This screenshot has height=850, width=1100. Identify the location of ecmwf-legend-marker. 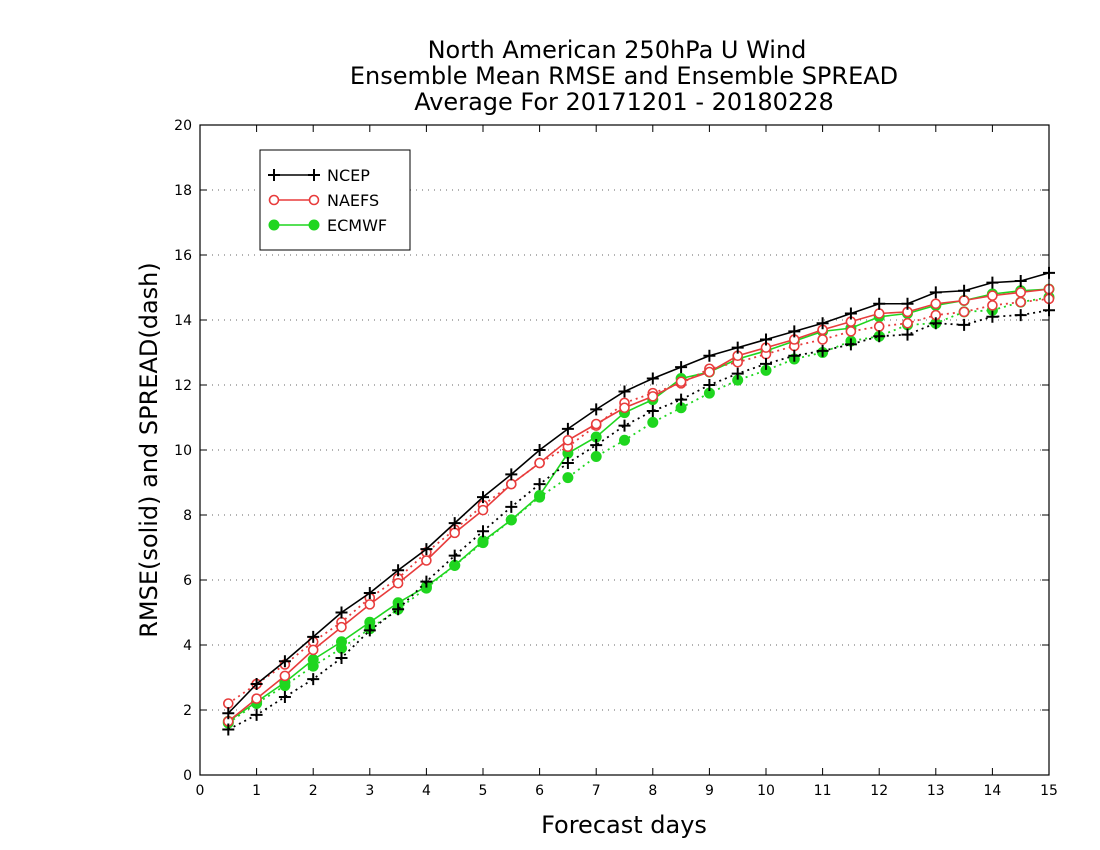
(314, 225).